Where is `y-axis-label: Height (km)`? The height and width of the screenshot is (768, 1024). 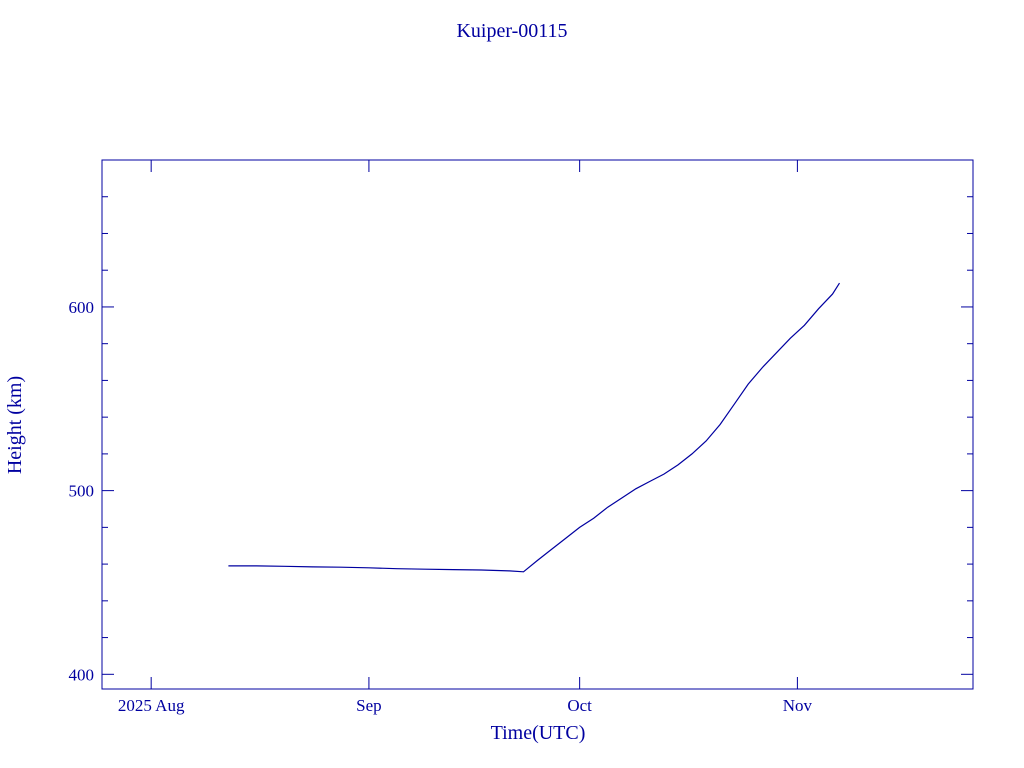 y-axis-label: Height (km) is located at coordinates (15, 425).